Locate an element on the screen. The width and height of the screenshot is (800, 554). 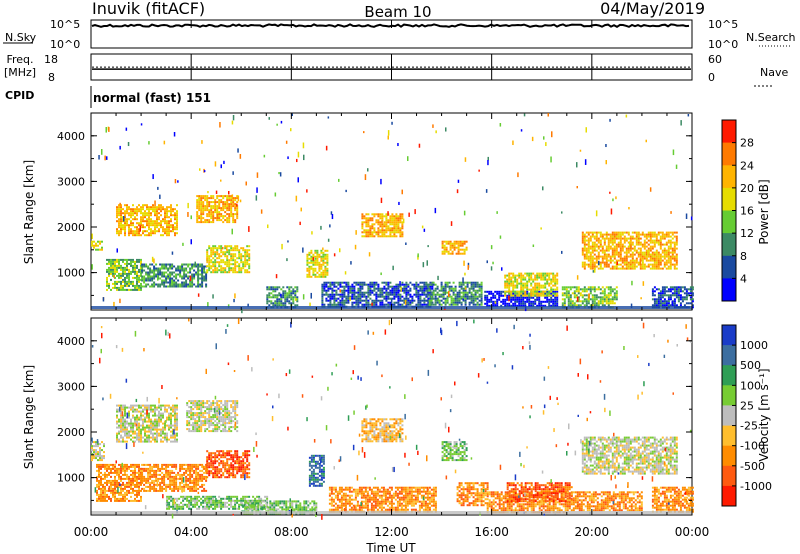
colorbar-segment is located at coordinates (729, 154).